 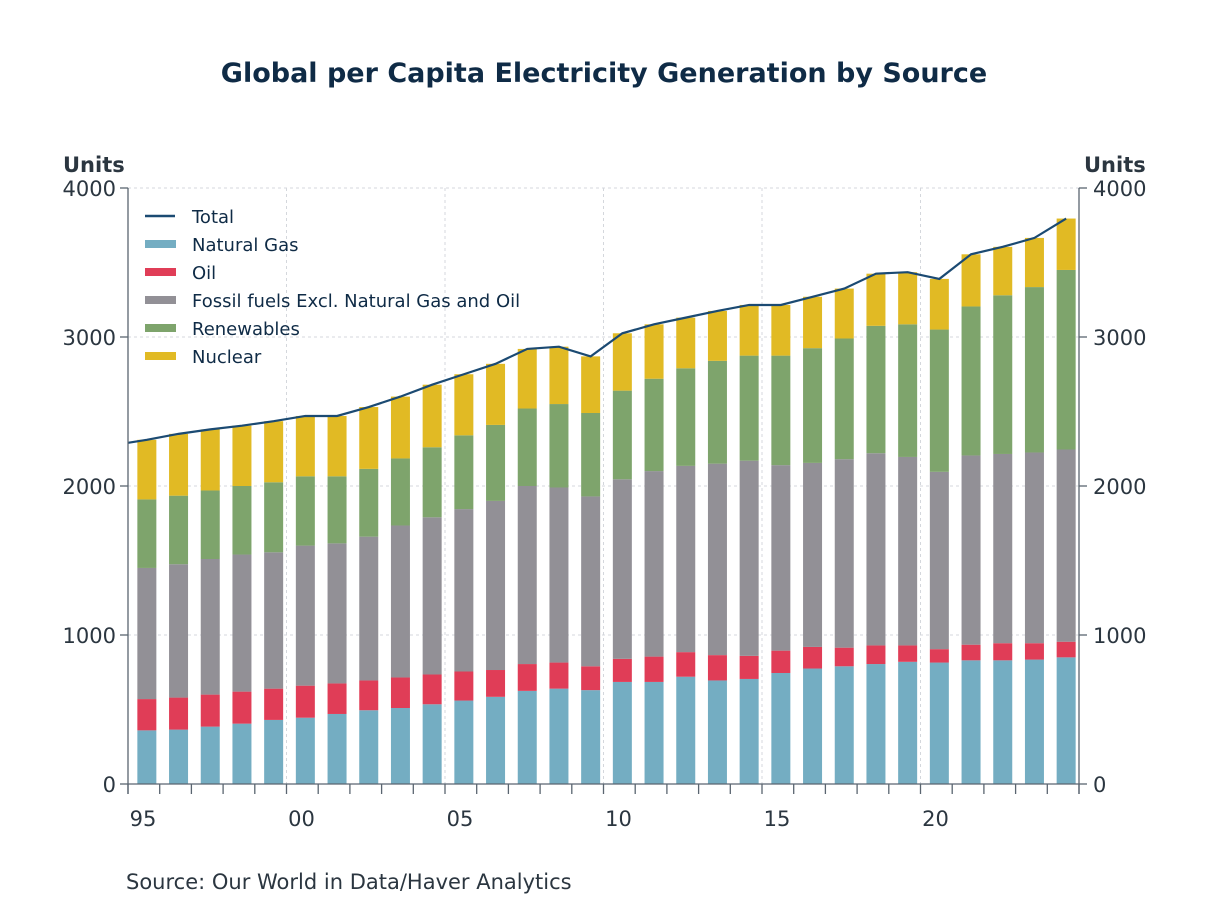 What do you see at coordinates (686, 417) in the screenshot?
I see `bar-renewables-2012` at bounding box center [686, 417].